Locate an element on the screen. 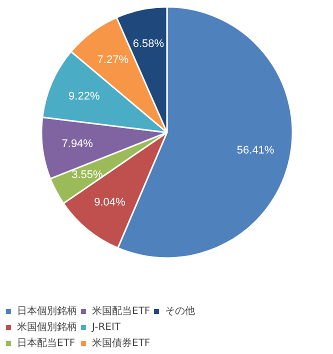 This screenshot has height=354, width=333. legend-label: 米国配当ETF is located at coordinates (121, 311).